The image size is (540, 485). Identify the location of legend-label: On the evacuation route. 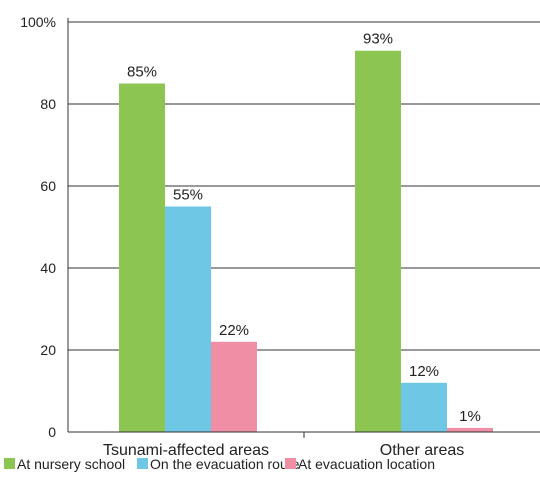
(225, 464).